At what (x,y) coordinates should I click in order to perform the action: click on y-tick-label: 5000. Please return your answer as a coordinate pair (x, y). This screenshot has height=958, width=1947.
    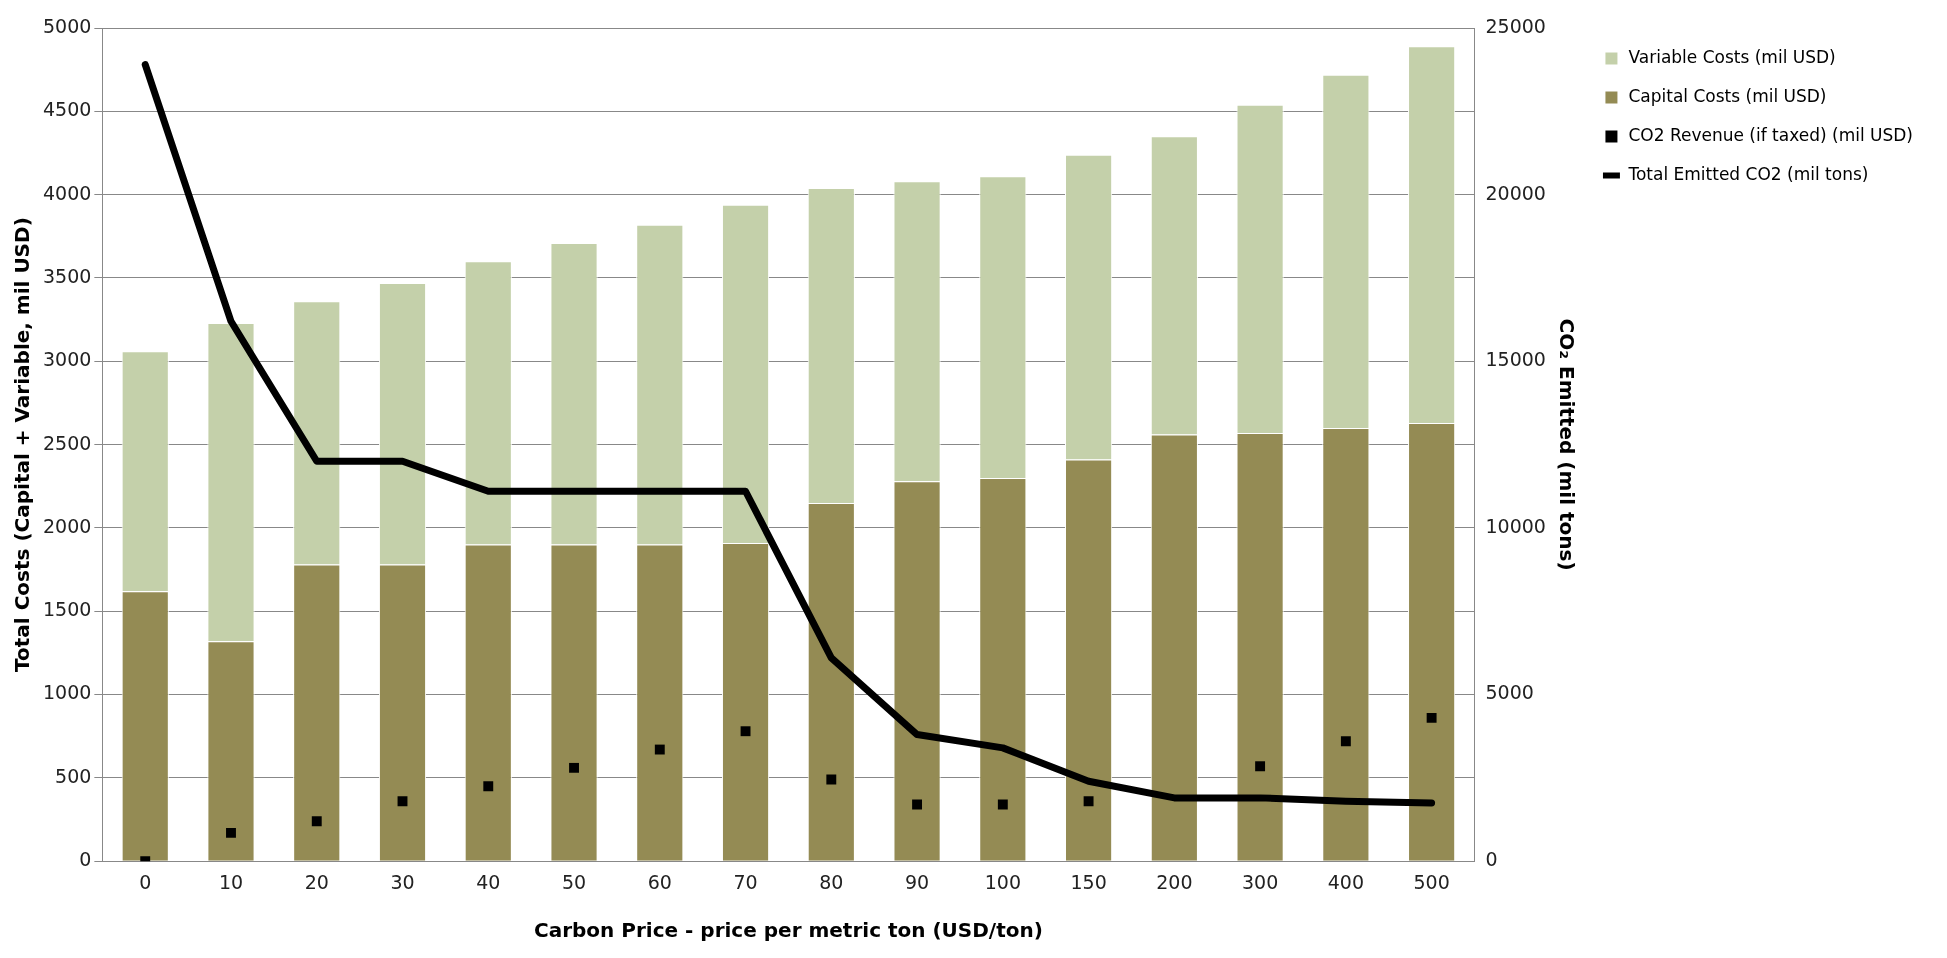
    Looking at the image, I should click on (67, 25).